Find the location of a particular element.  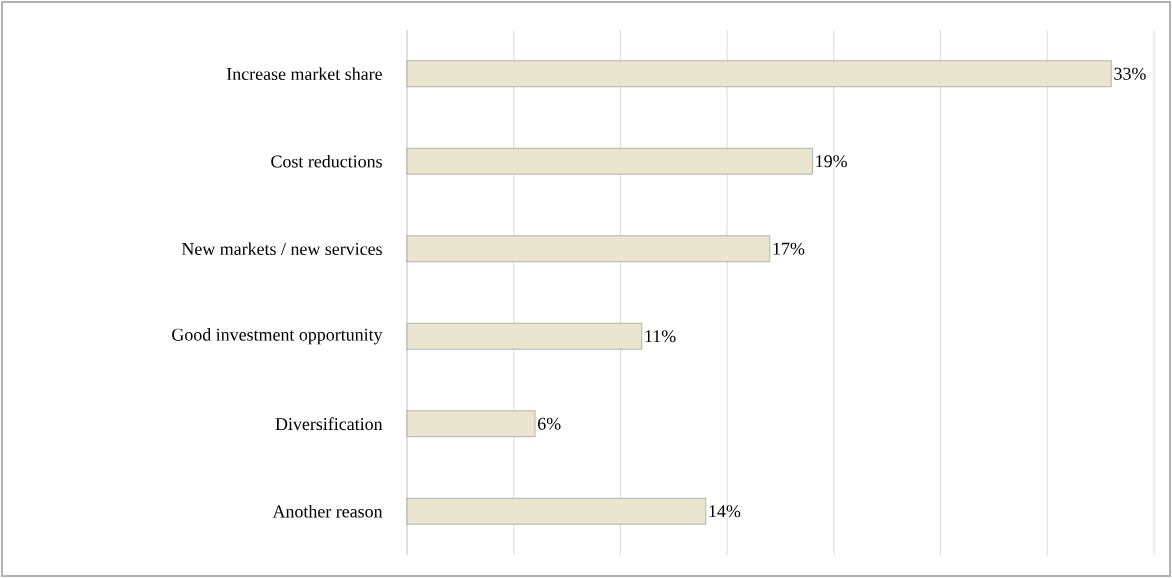

y-tick-label: Increase market share is located at coordinates (304, 74).